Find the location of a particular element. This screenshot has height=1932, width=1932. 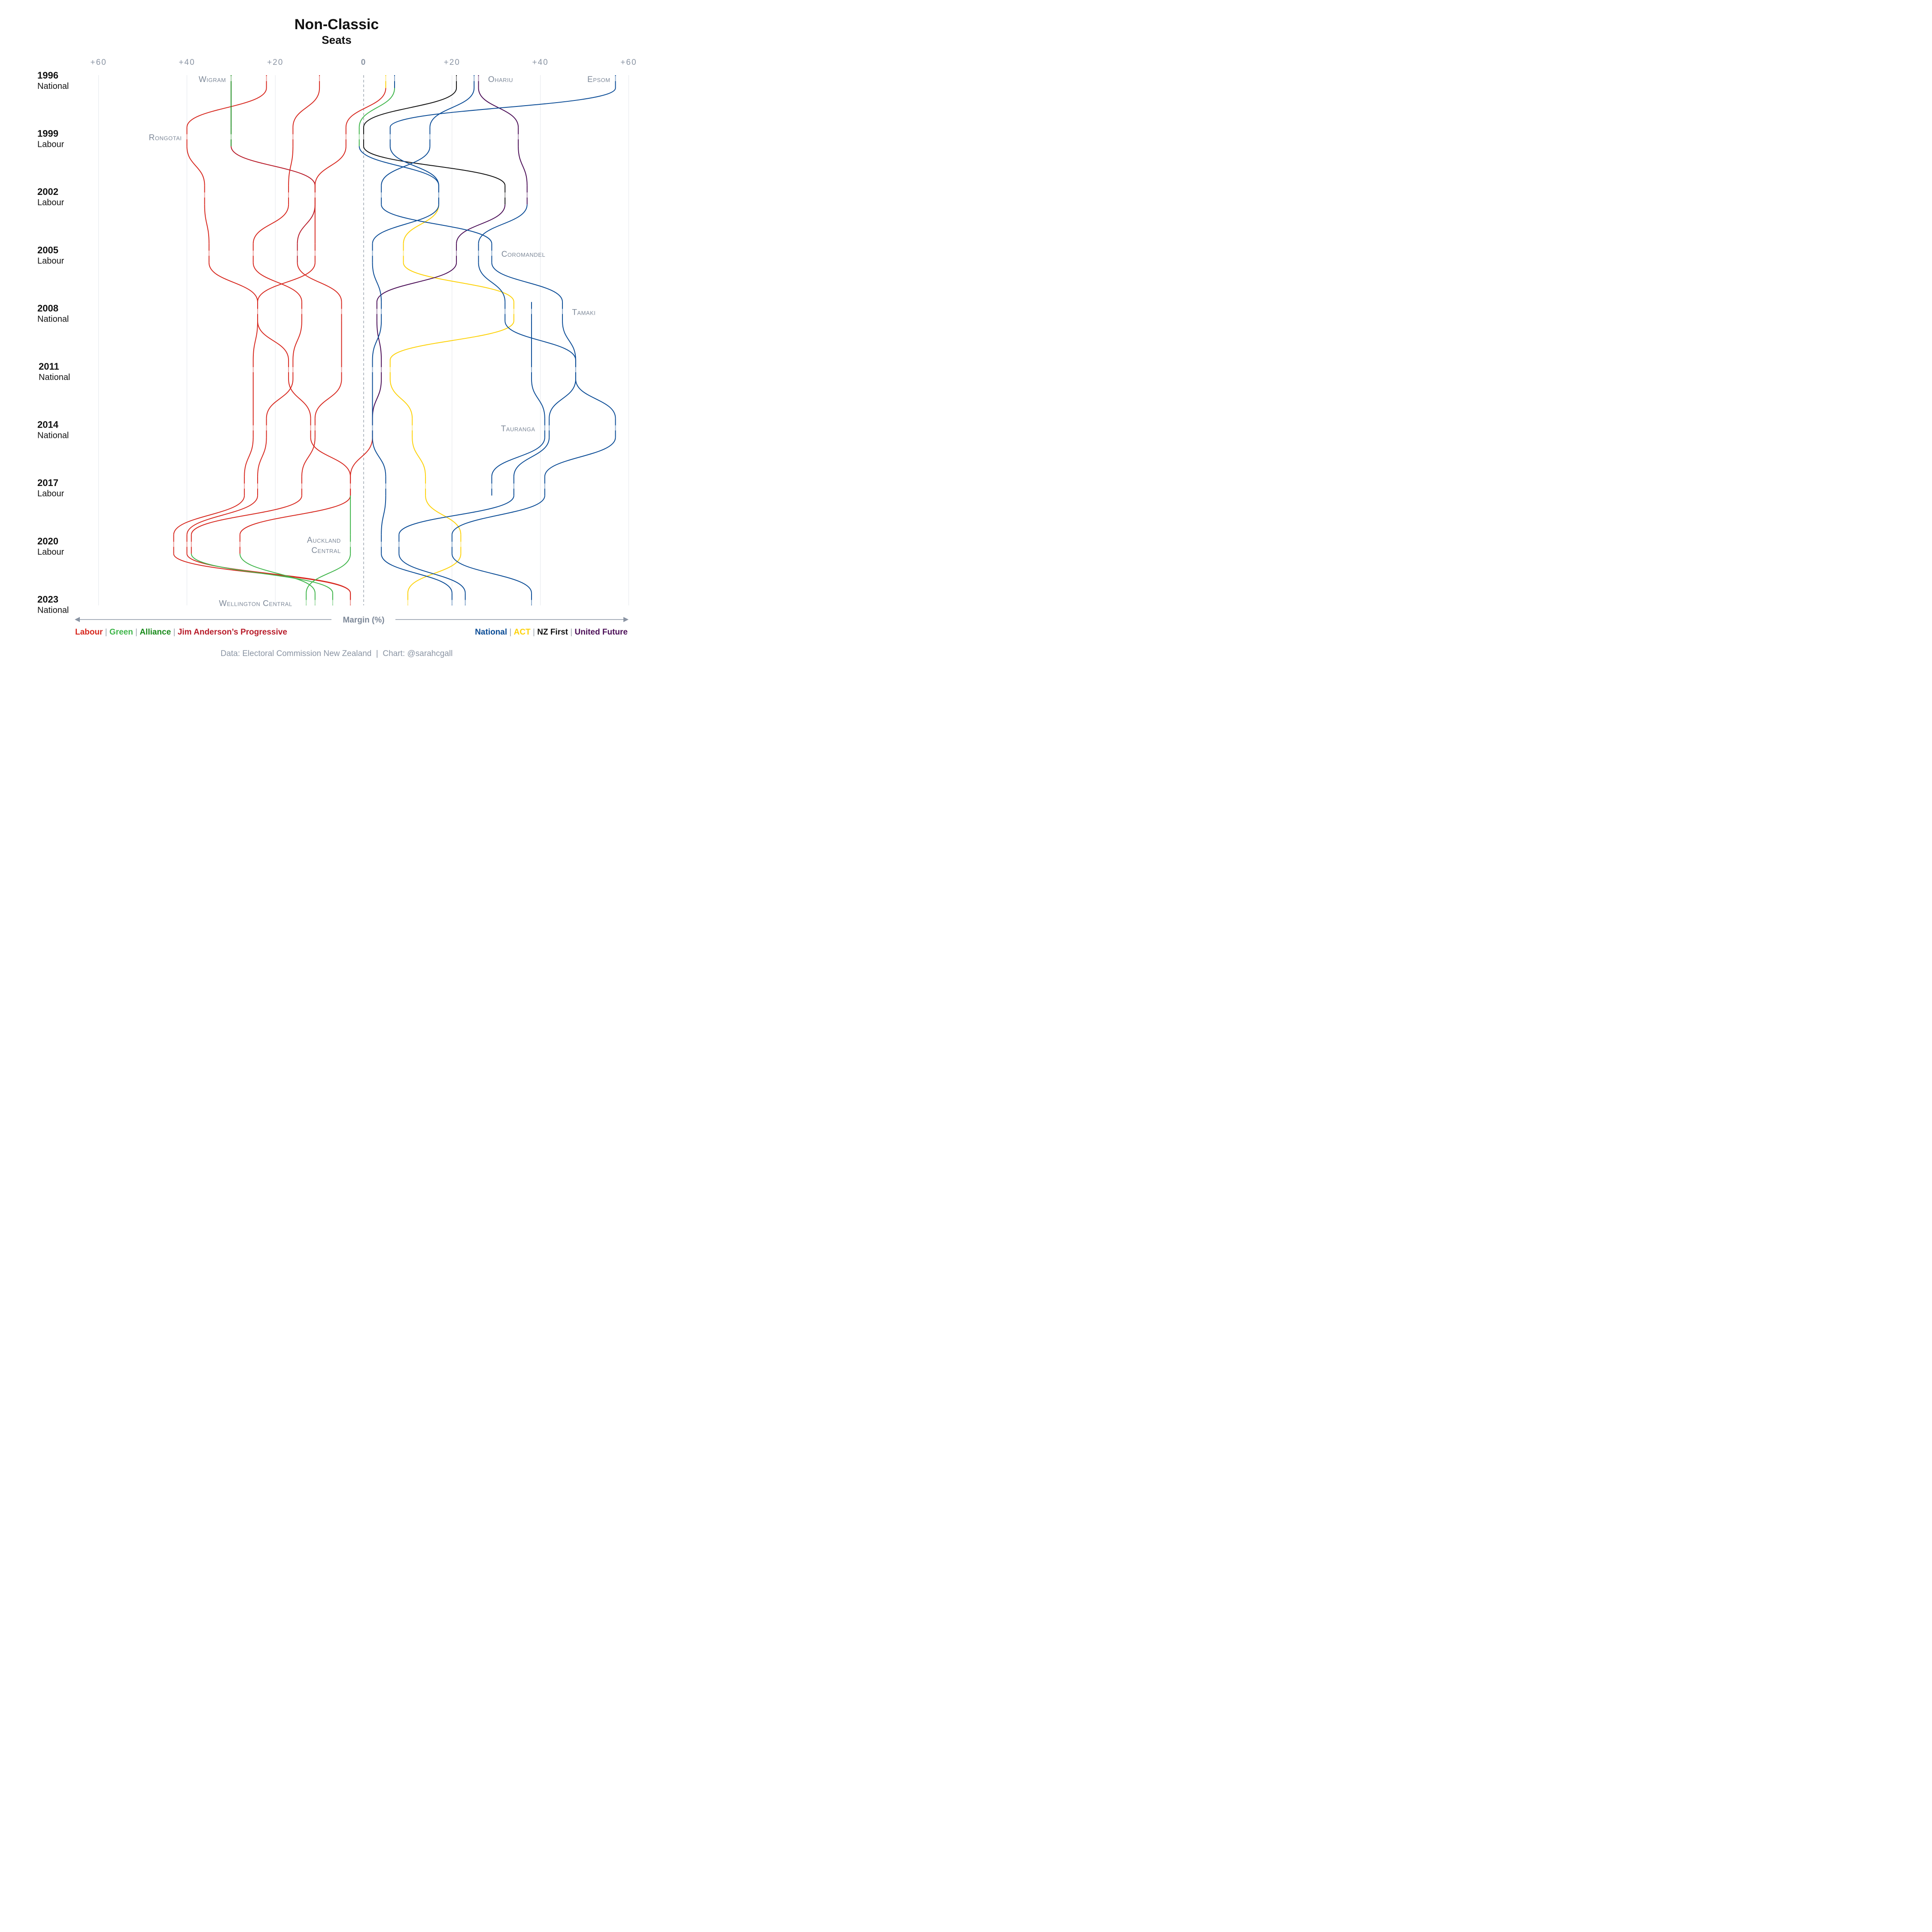

series-lines is located at coordinates (395, 340).